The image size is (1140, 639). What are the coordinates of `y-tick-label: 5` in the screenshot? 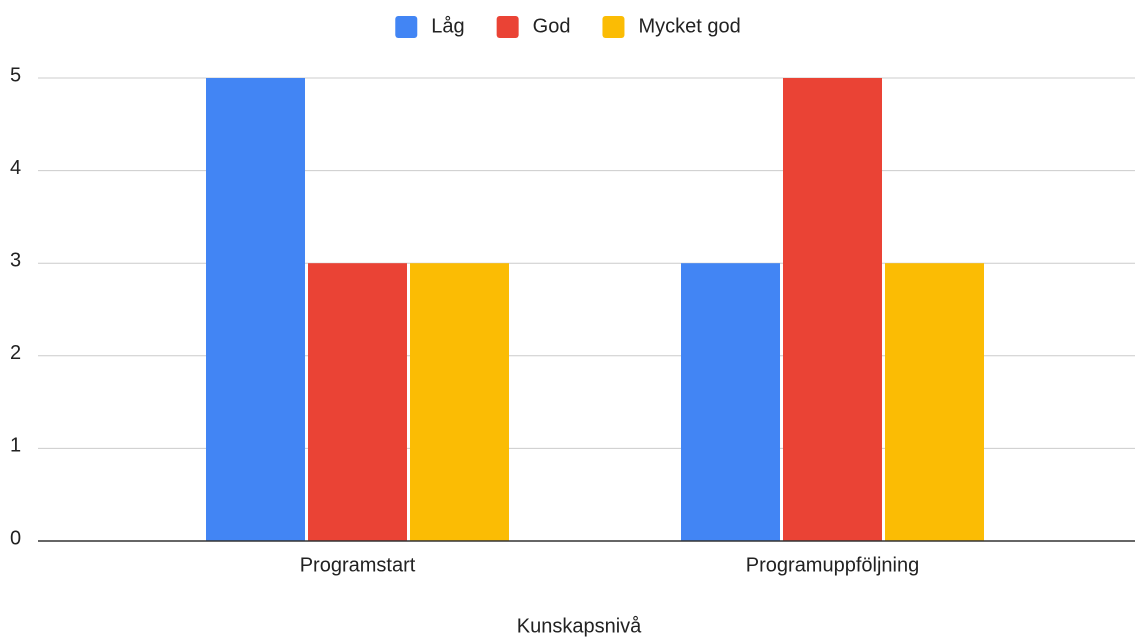 It's located at (15, 75).